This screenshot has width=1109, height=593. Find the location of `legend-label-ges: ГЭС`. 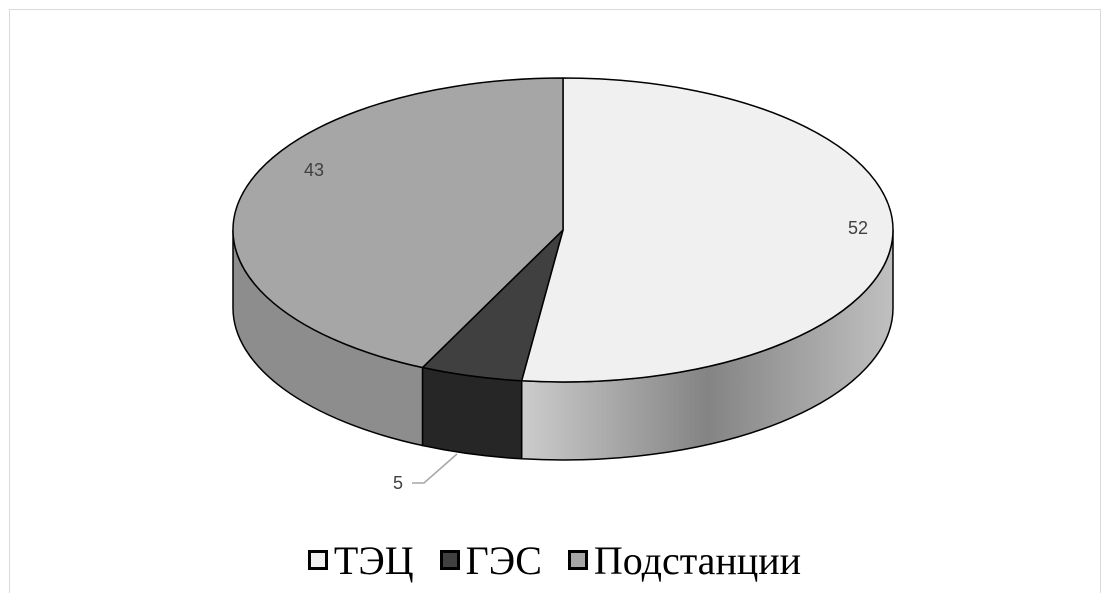

legend-label-ges: ГЭС is located at coordinates (503, 560).